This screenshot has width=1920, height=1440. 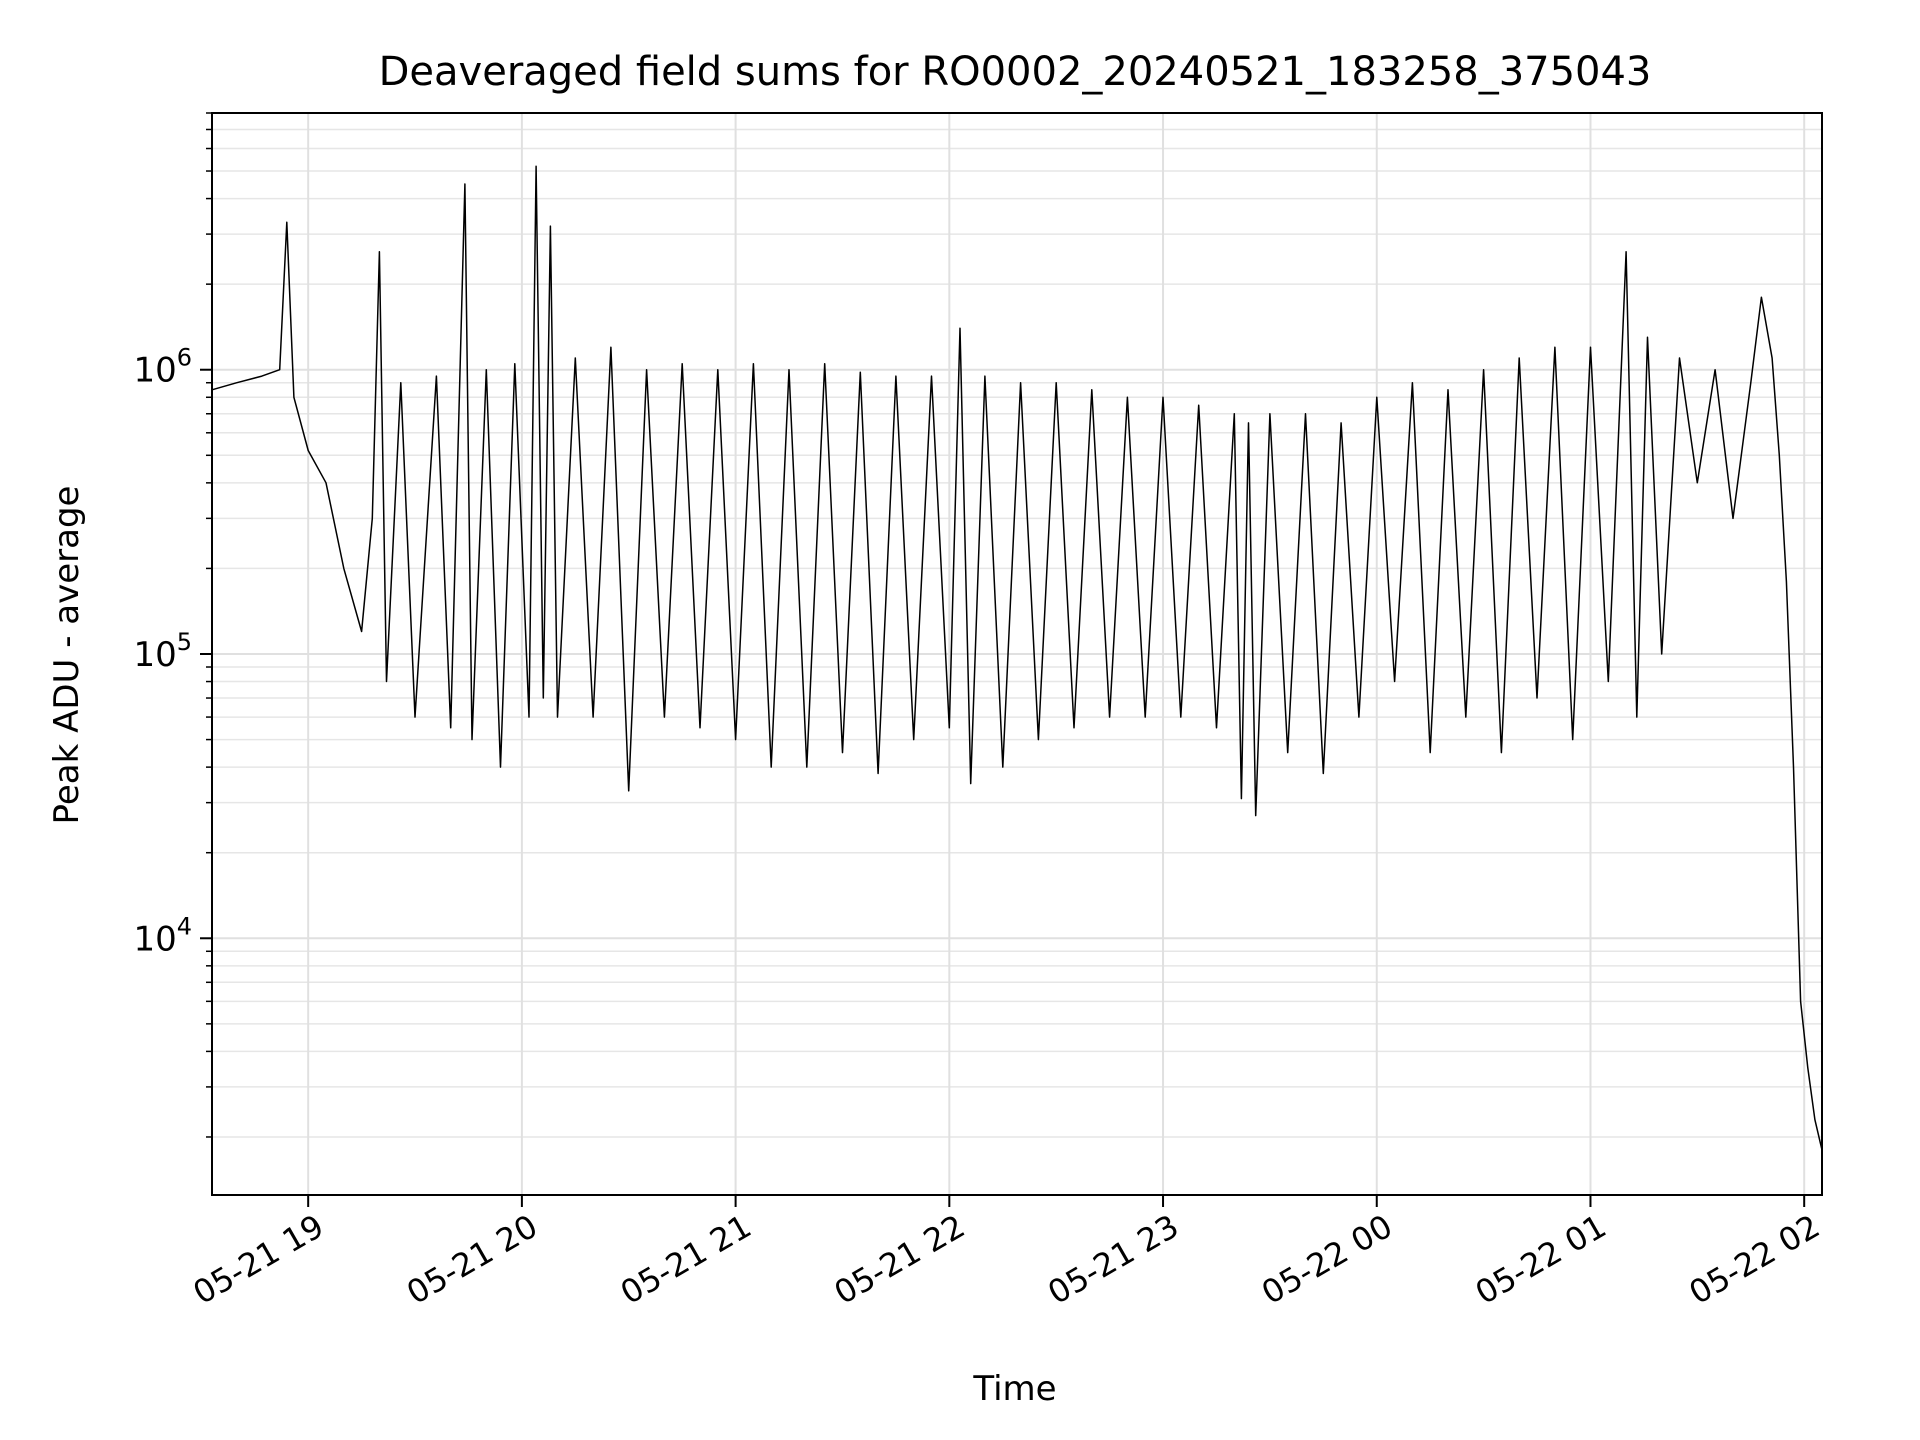 I want to click on y-tick-exponent: 6, so click(x=184, y=358).